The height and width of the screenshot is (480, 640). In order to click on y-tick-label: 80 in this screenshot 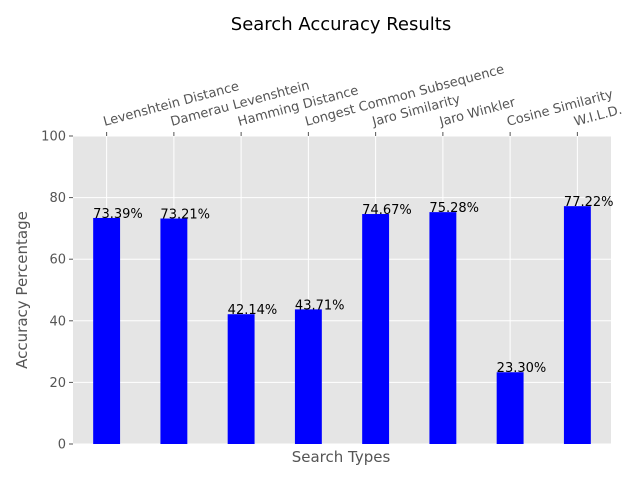, I will do `click(57, 198)`.